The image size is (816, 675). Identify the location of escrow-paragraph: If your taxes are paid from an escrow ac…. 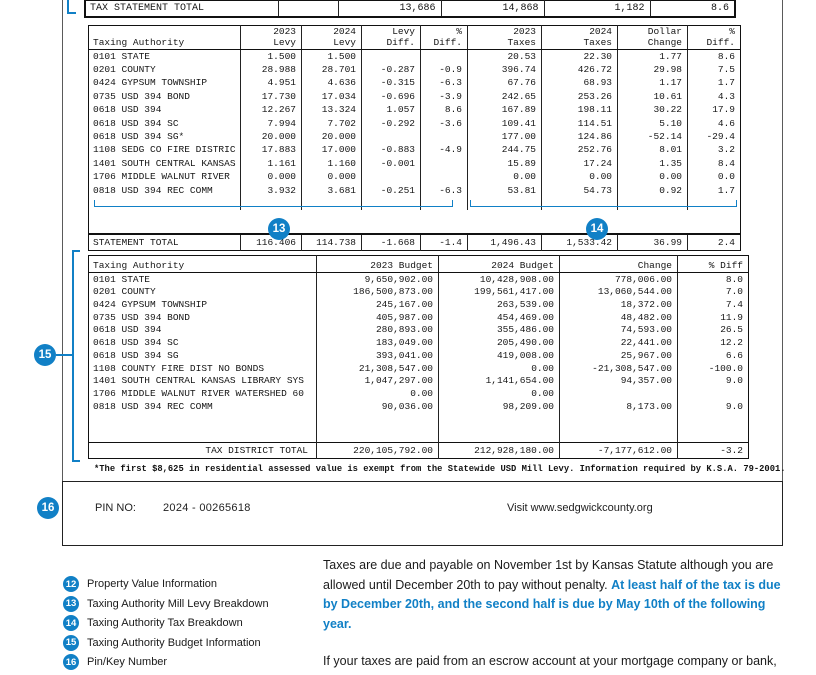
(550, 664).